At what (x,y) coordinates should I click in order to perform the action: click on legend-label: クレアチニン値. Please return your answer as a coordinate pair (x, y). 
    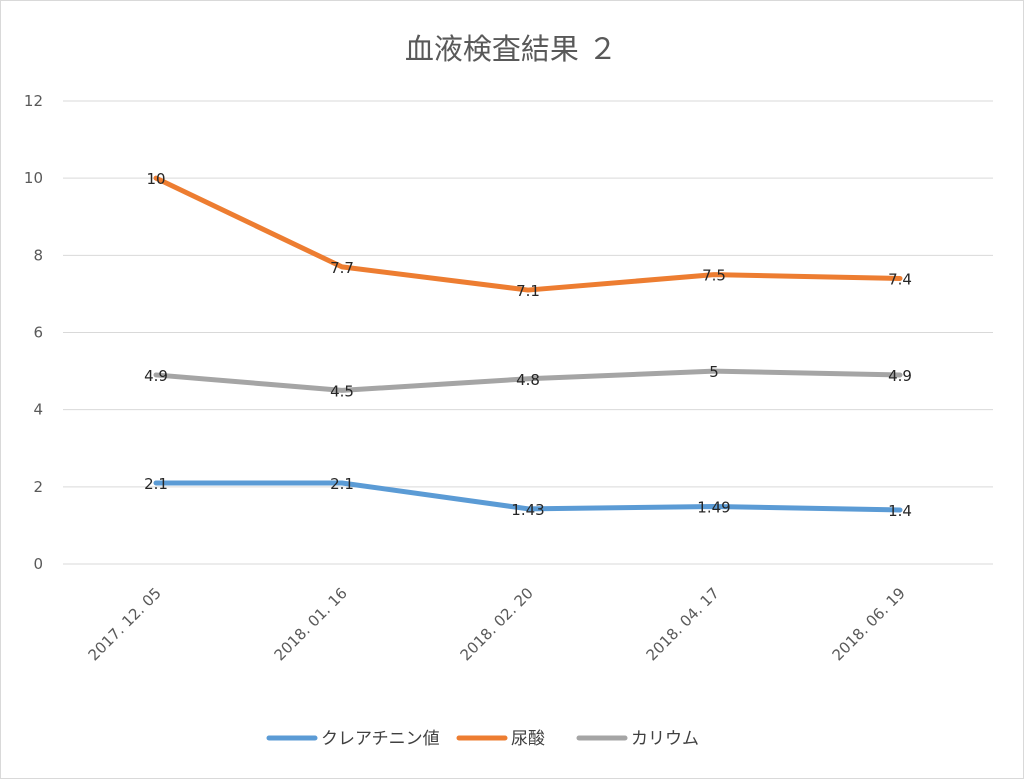
    Looking at the image, I should click on (380, 739).